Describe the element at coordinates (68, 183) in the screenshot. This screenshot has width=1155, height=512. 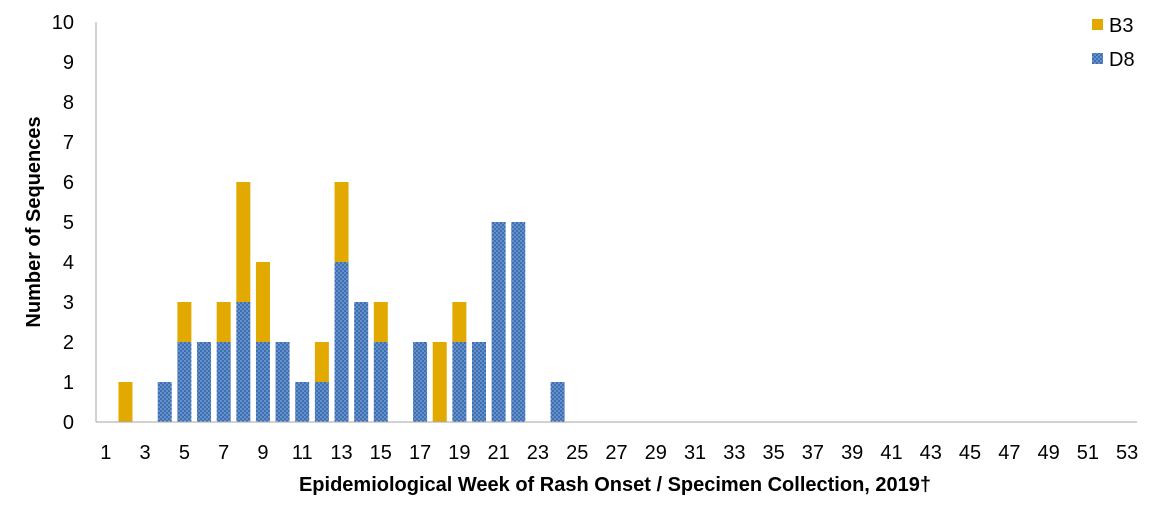
I see `y-tick-label: 6` at that location.